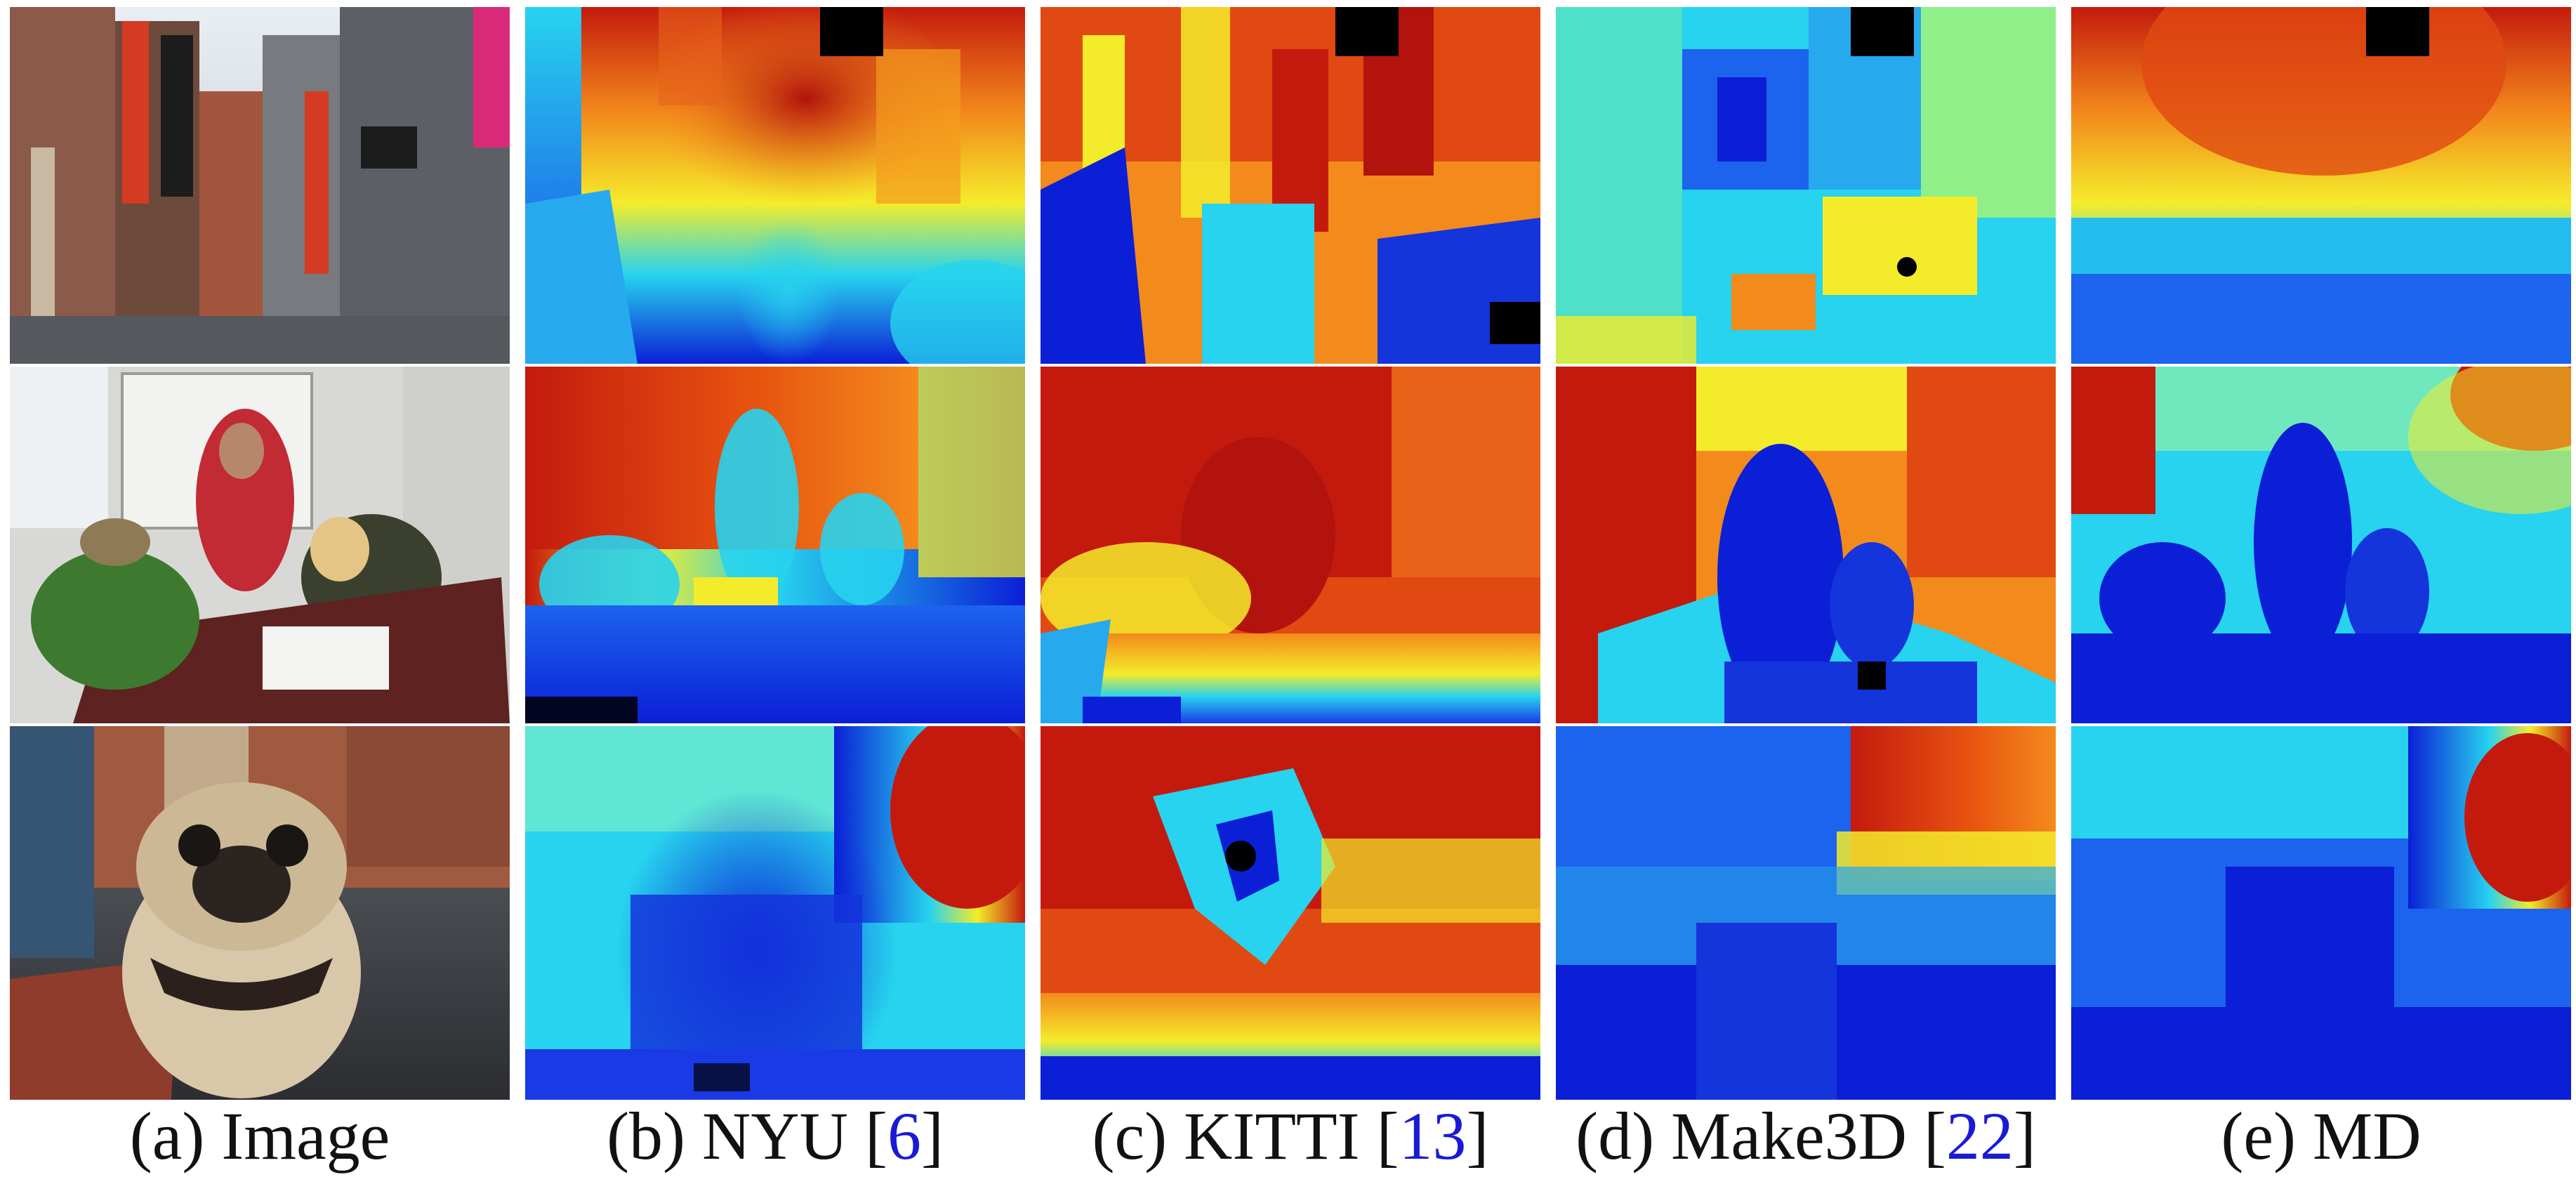  Describe the element at coordinates (2024, 1136) in the screenshot. I see `caption-make3d-suffix: ]` at that location.